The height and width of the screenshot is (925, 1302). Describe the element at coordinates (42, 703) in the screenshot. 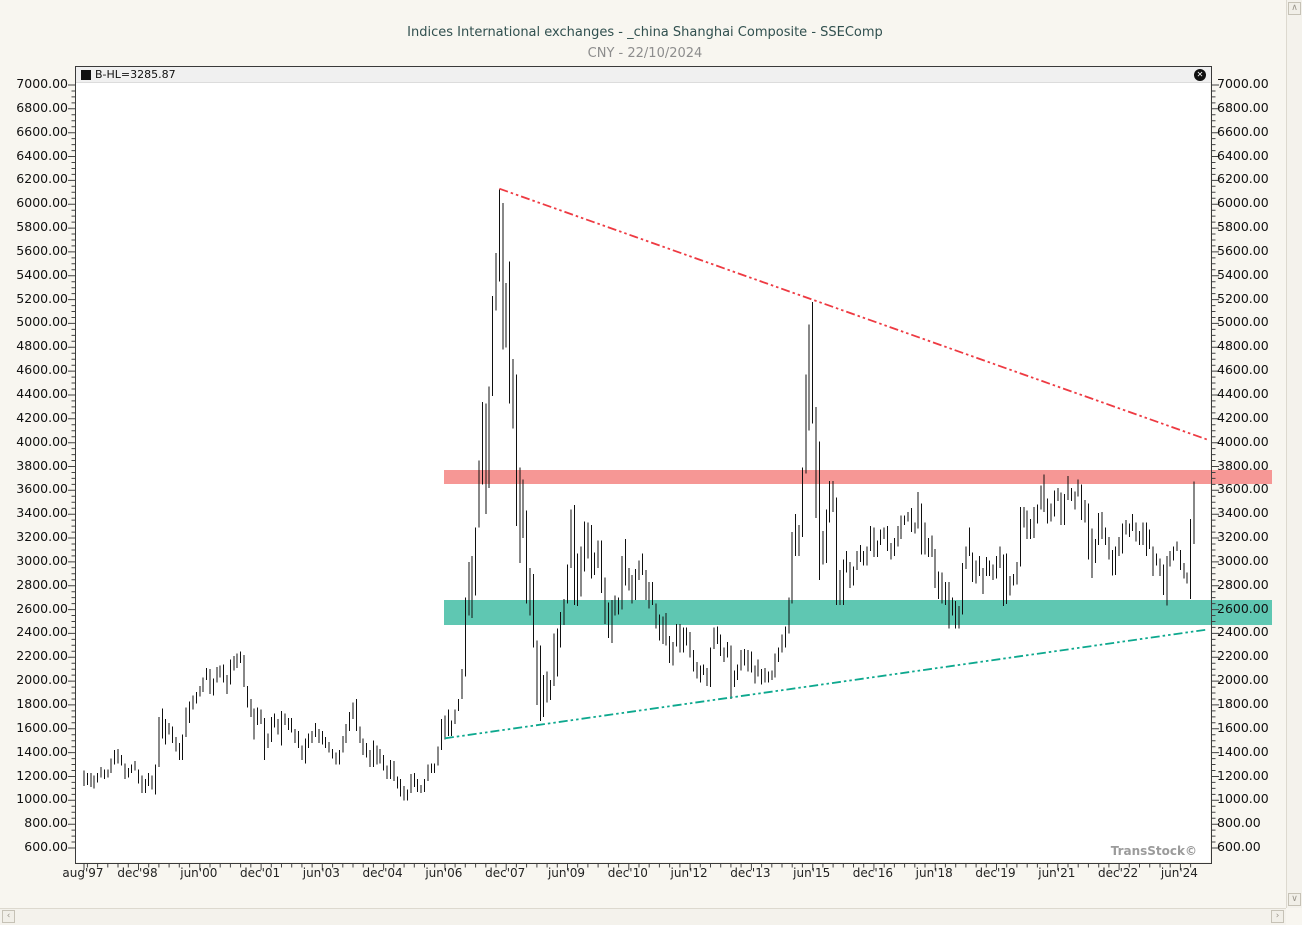

I see `y-axis-label-left: 1800.00` at that location.